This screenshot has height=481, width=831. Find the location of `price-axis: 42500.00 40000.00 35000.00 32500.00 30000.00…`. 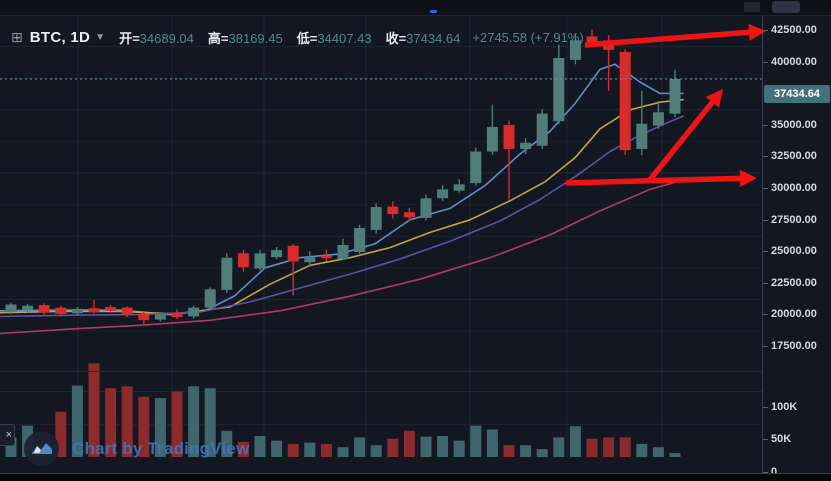

price-axis: 42500.00 40000.00 35000.00 32500.00 30000.00… is located at coordinates (796, 246).